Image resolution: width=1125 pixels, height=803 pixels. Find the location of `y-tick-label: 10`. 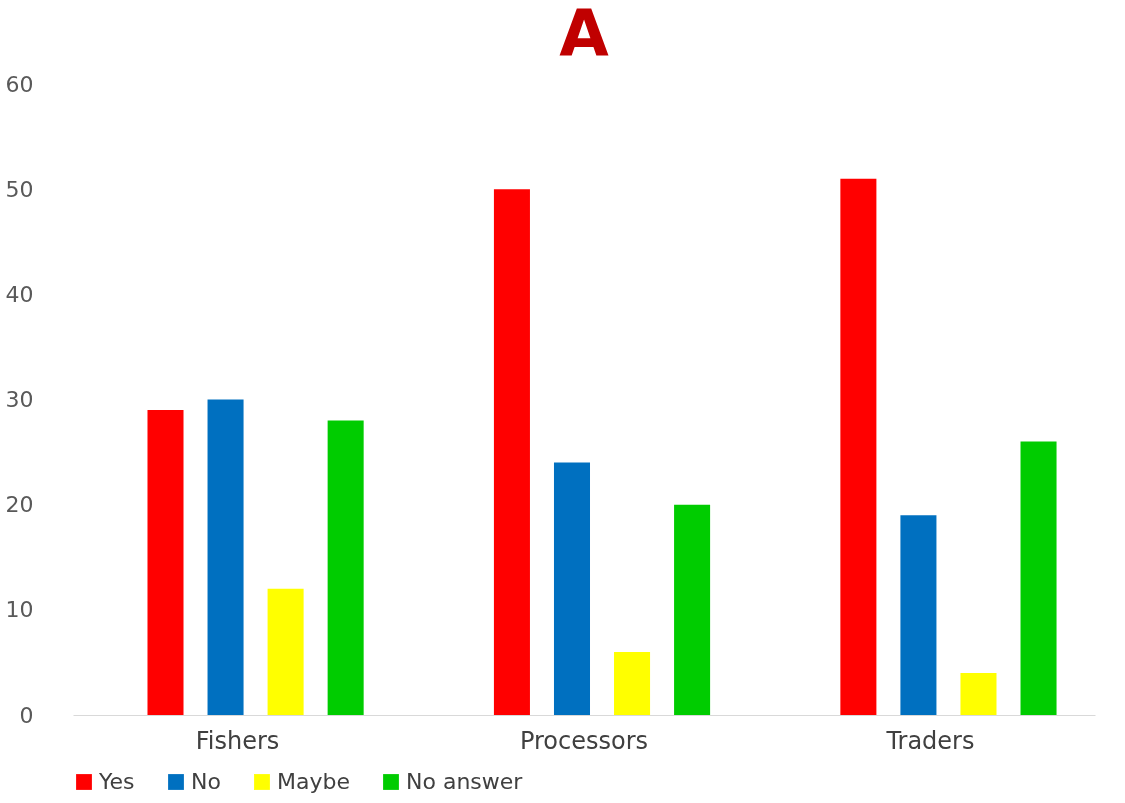

y-tick-label: 10 is located at coordinates (19, 610).